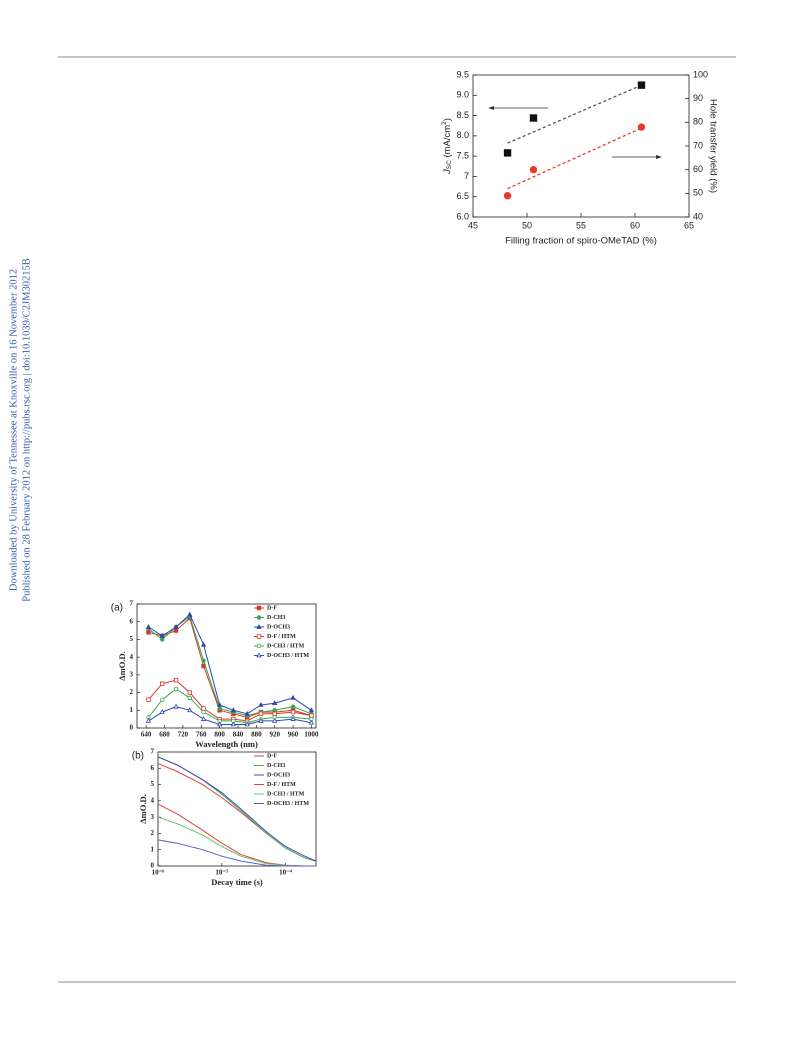  I want to click on y-tick-label: 9.5, so click(462, 74).